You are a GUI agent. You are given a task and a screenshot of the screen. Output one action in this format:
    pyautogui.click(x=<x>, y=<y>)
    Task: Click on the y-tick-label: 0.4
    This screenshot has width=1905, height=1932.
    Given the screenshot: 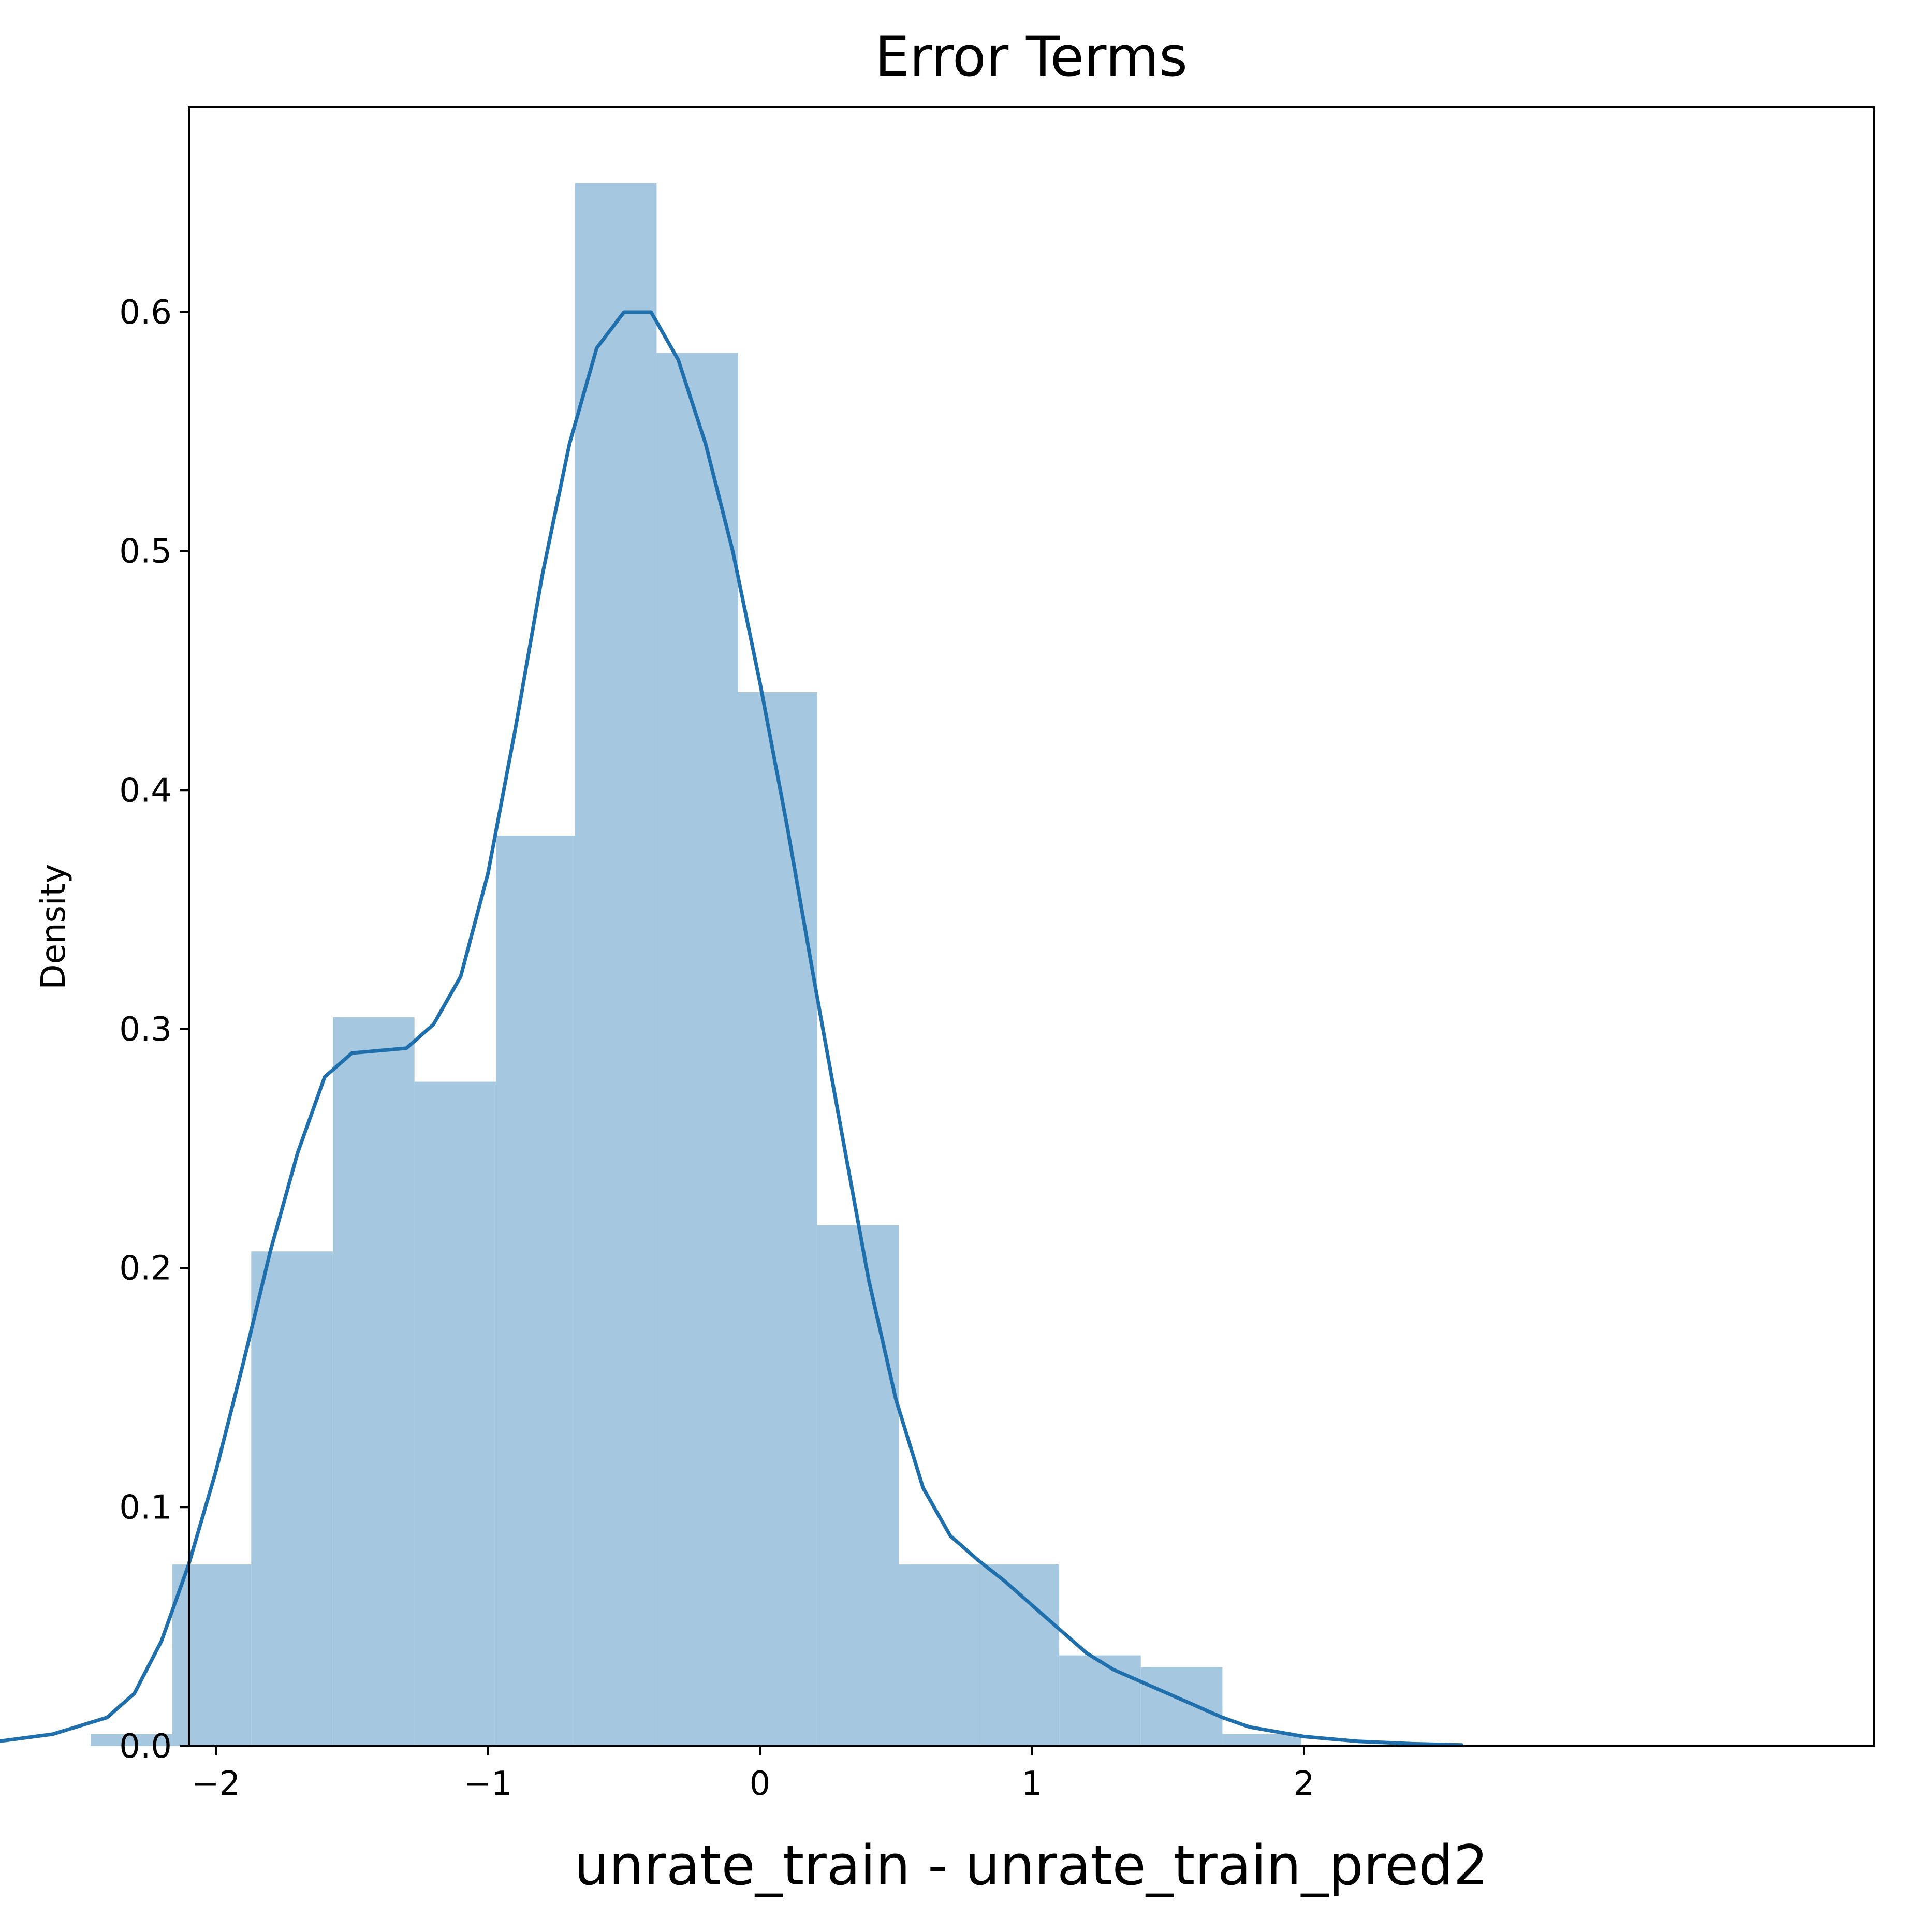 What is the action you would take?
    pyautogui.click(x=145, y=790)
    